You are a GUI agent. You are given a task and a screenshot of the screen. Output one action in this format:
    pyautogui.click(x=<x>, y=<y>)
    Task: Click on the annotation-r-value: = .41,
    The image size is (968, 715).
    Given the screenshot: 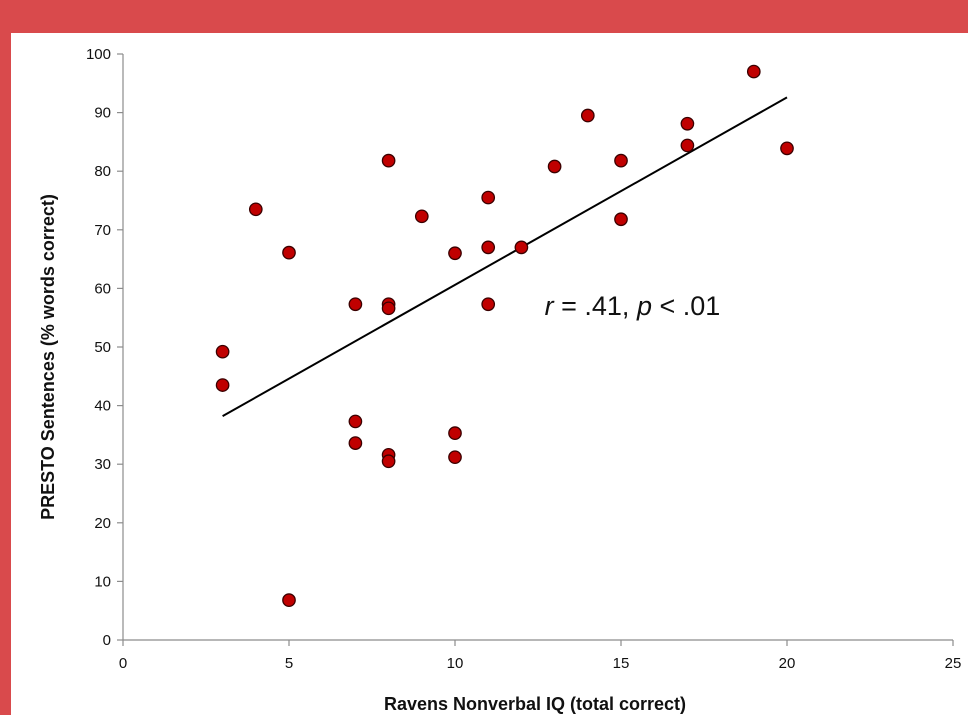 What is the action you would take?
    pyautogui.click(x=595, y=306)
    